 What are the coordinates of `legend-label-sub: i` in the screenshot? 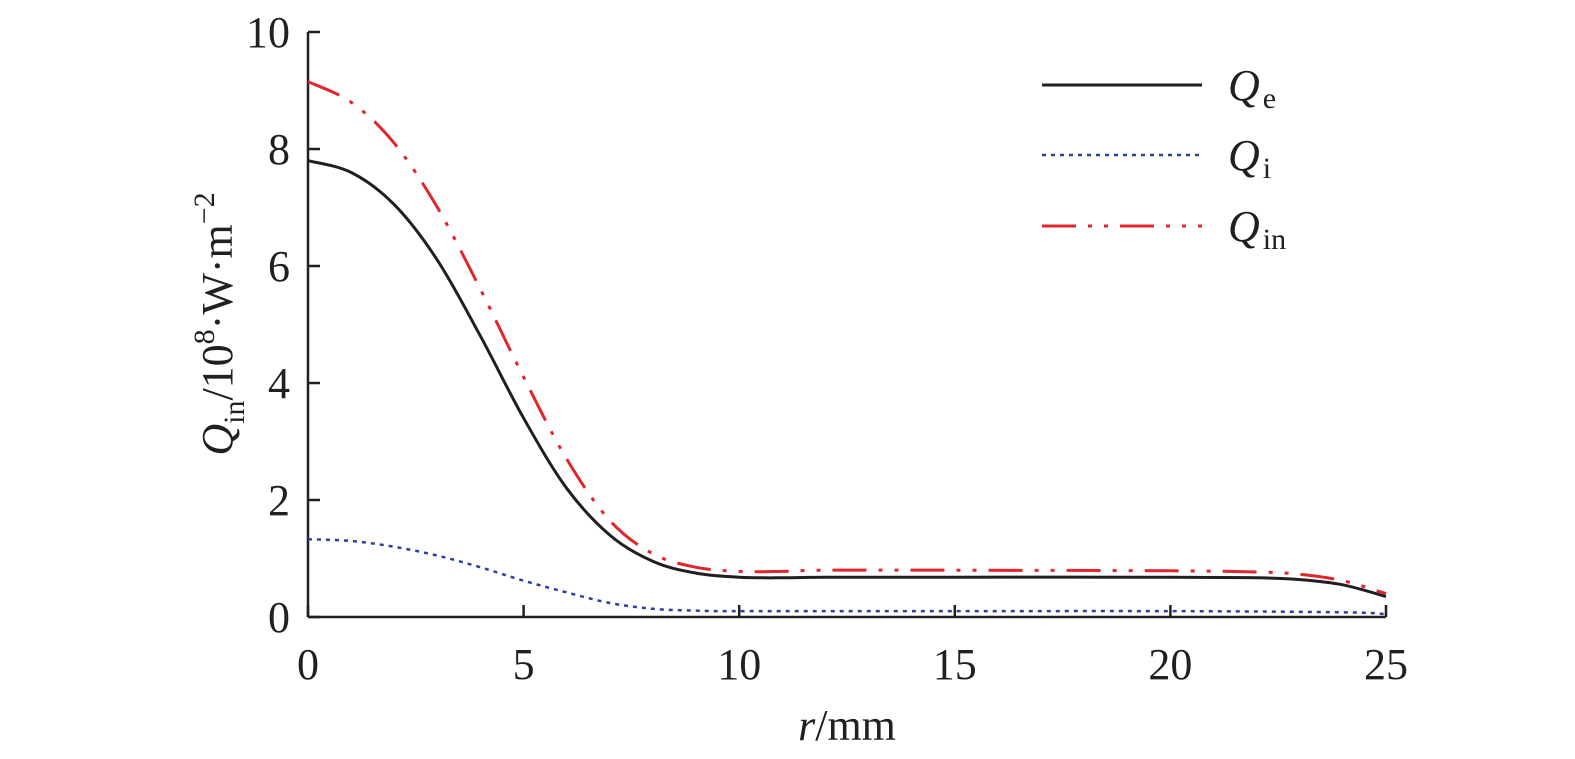 It's located at (1267, 168).